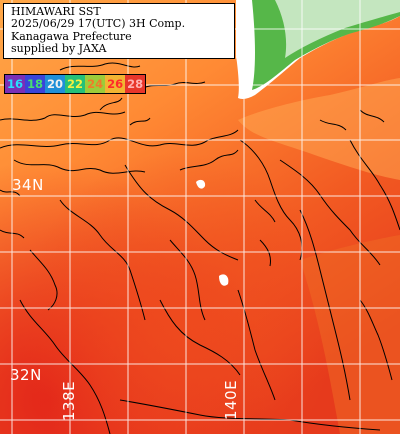  What do you see at coordinates (231, 399) in the screenshot?
I see `lon-label-140e: 140E` at bounding box center [231, 399].